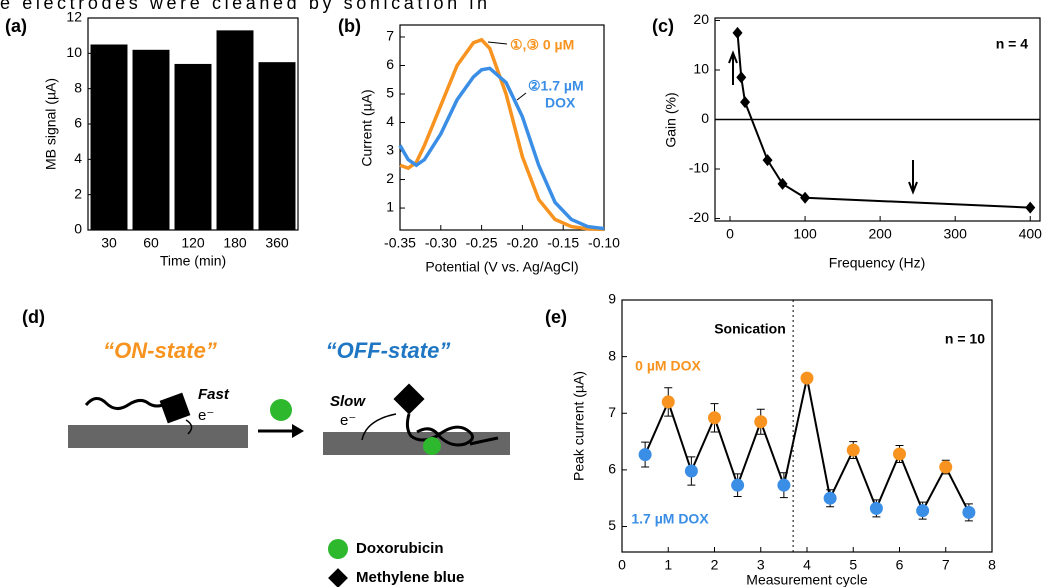  I want to click on annotation: 0 µM DOX, so click(668, 366).